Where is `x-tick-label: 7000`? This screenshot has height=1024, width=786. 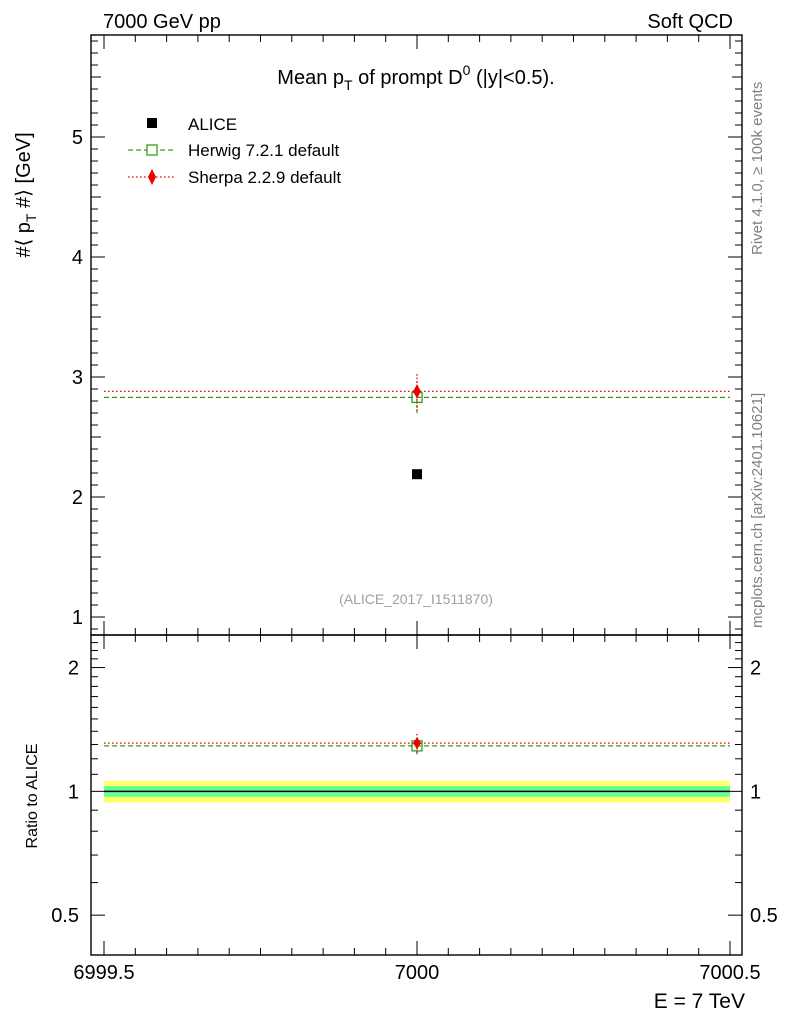
x-tick-label: 7000 is located at coordinates (417, 973).